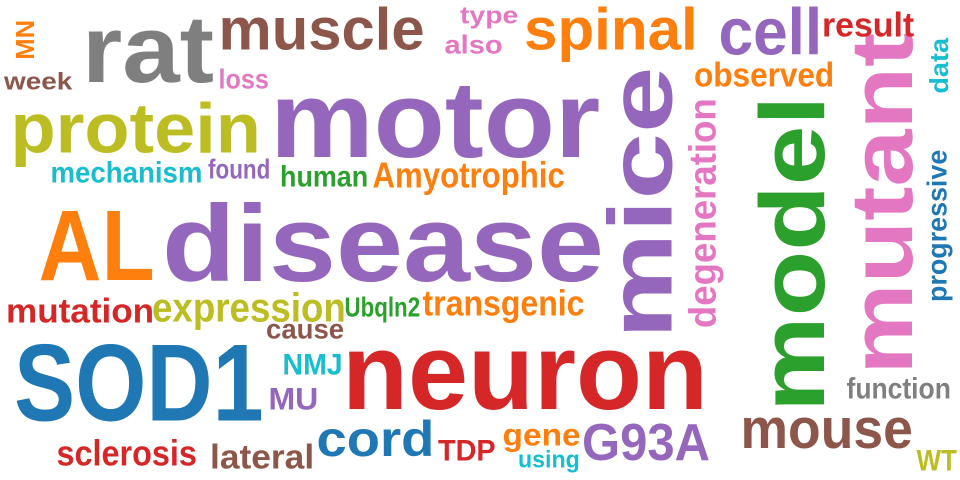 The height and width of the screenshot is (480, 960). What do you see at coordinates (125, 172) in the screenshot?
I see `word-mechanism: mechanism` at bounding box center [125, 172].